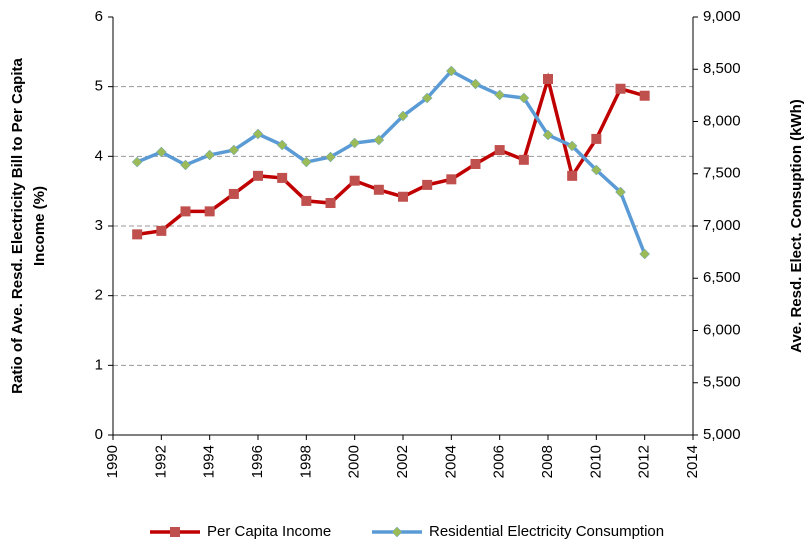 The image size is (809, 548). Describe the element at coordinates (722, 68) in the screenshot. I see `y2-tick-label: 8,500` at that location.